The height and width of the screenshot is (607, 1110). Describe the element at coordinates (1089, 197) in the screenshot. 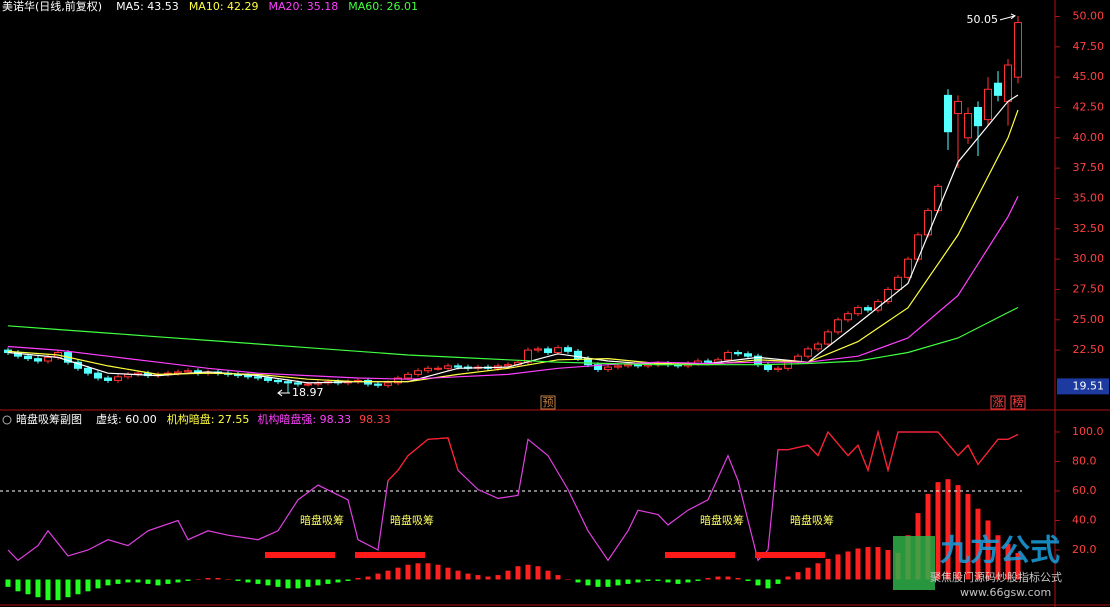

I see `y-tick-label: 35.00` at that location.